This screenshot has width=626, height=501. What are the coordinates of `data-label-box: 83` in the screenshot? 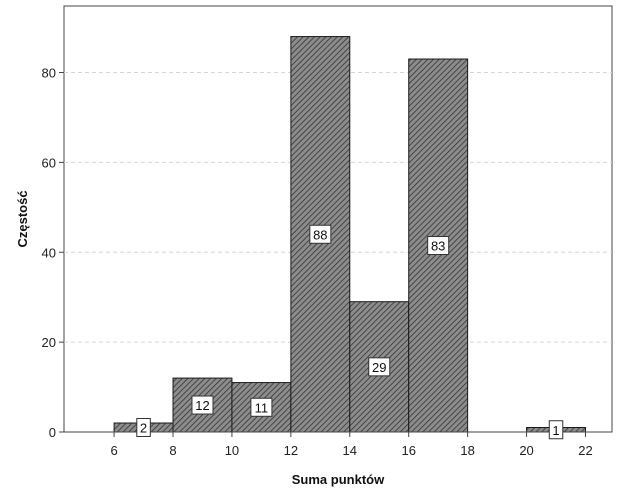 It's located at (438, 246).